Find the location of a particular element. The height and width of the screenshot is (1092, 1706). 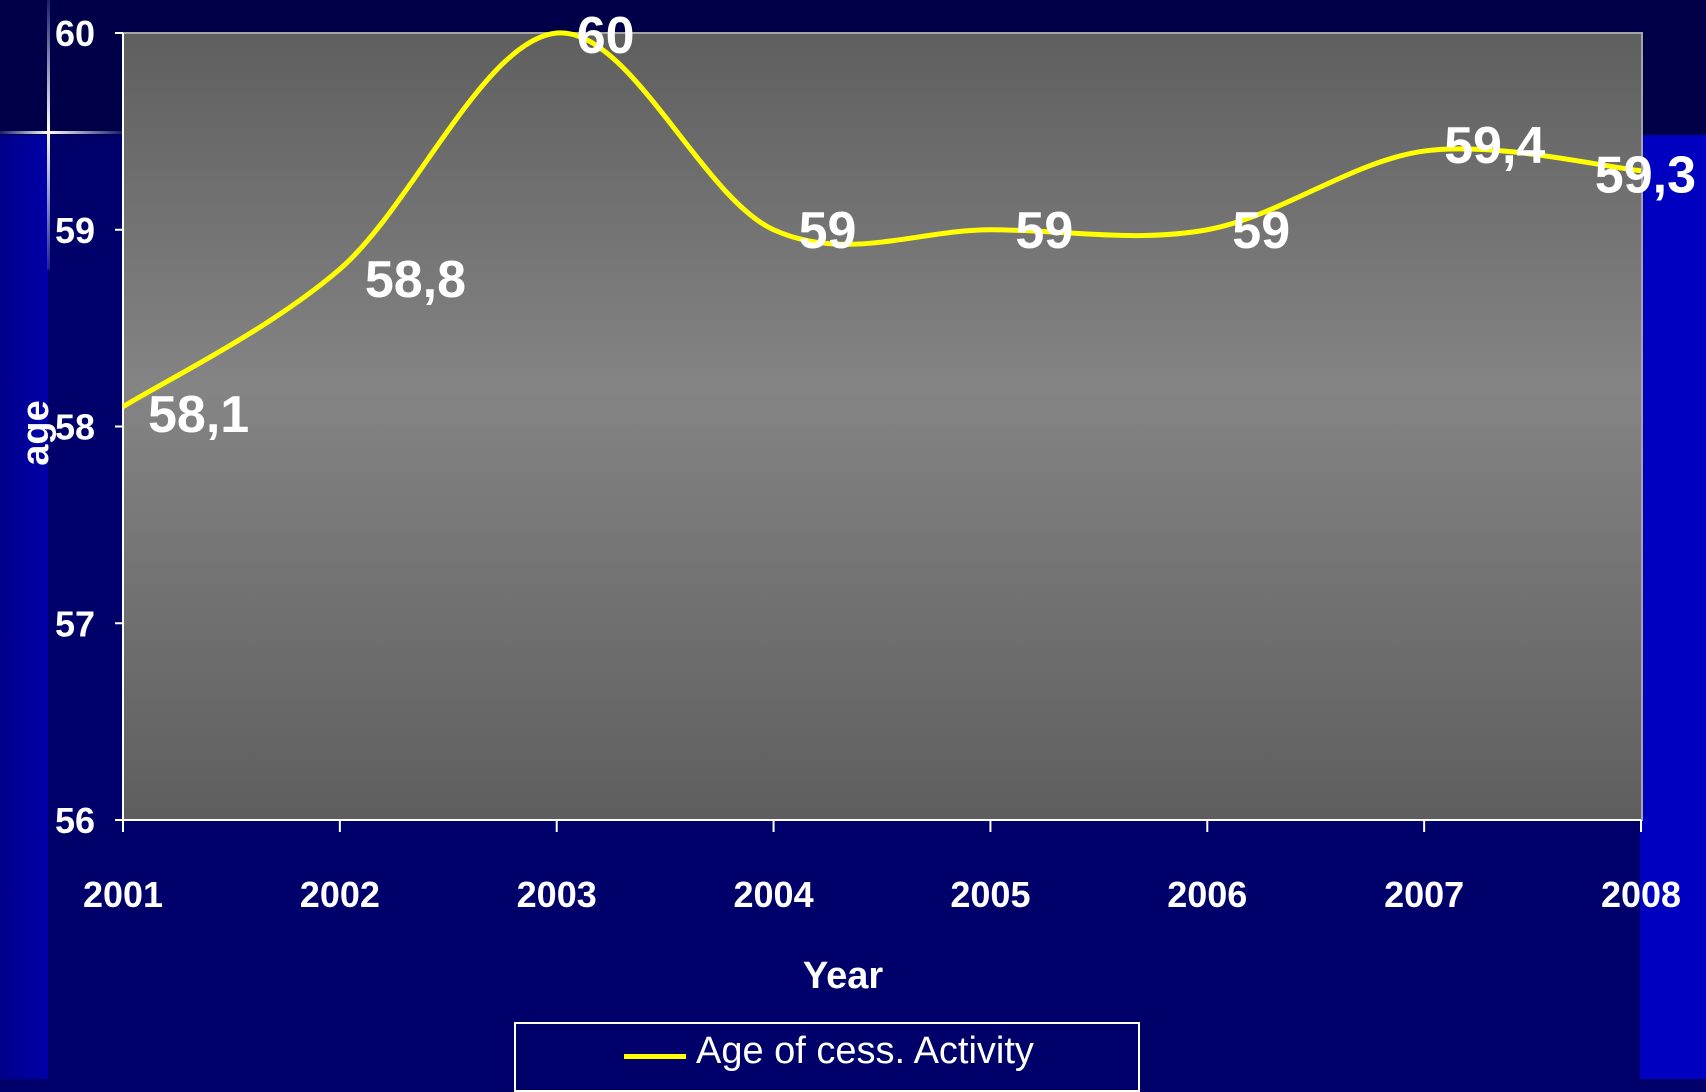

data-label: 59,4 is located at coordinates (1494, 146).